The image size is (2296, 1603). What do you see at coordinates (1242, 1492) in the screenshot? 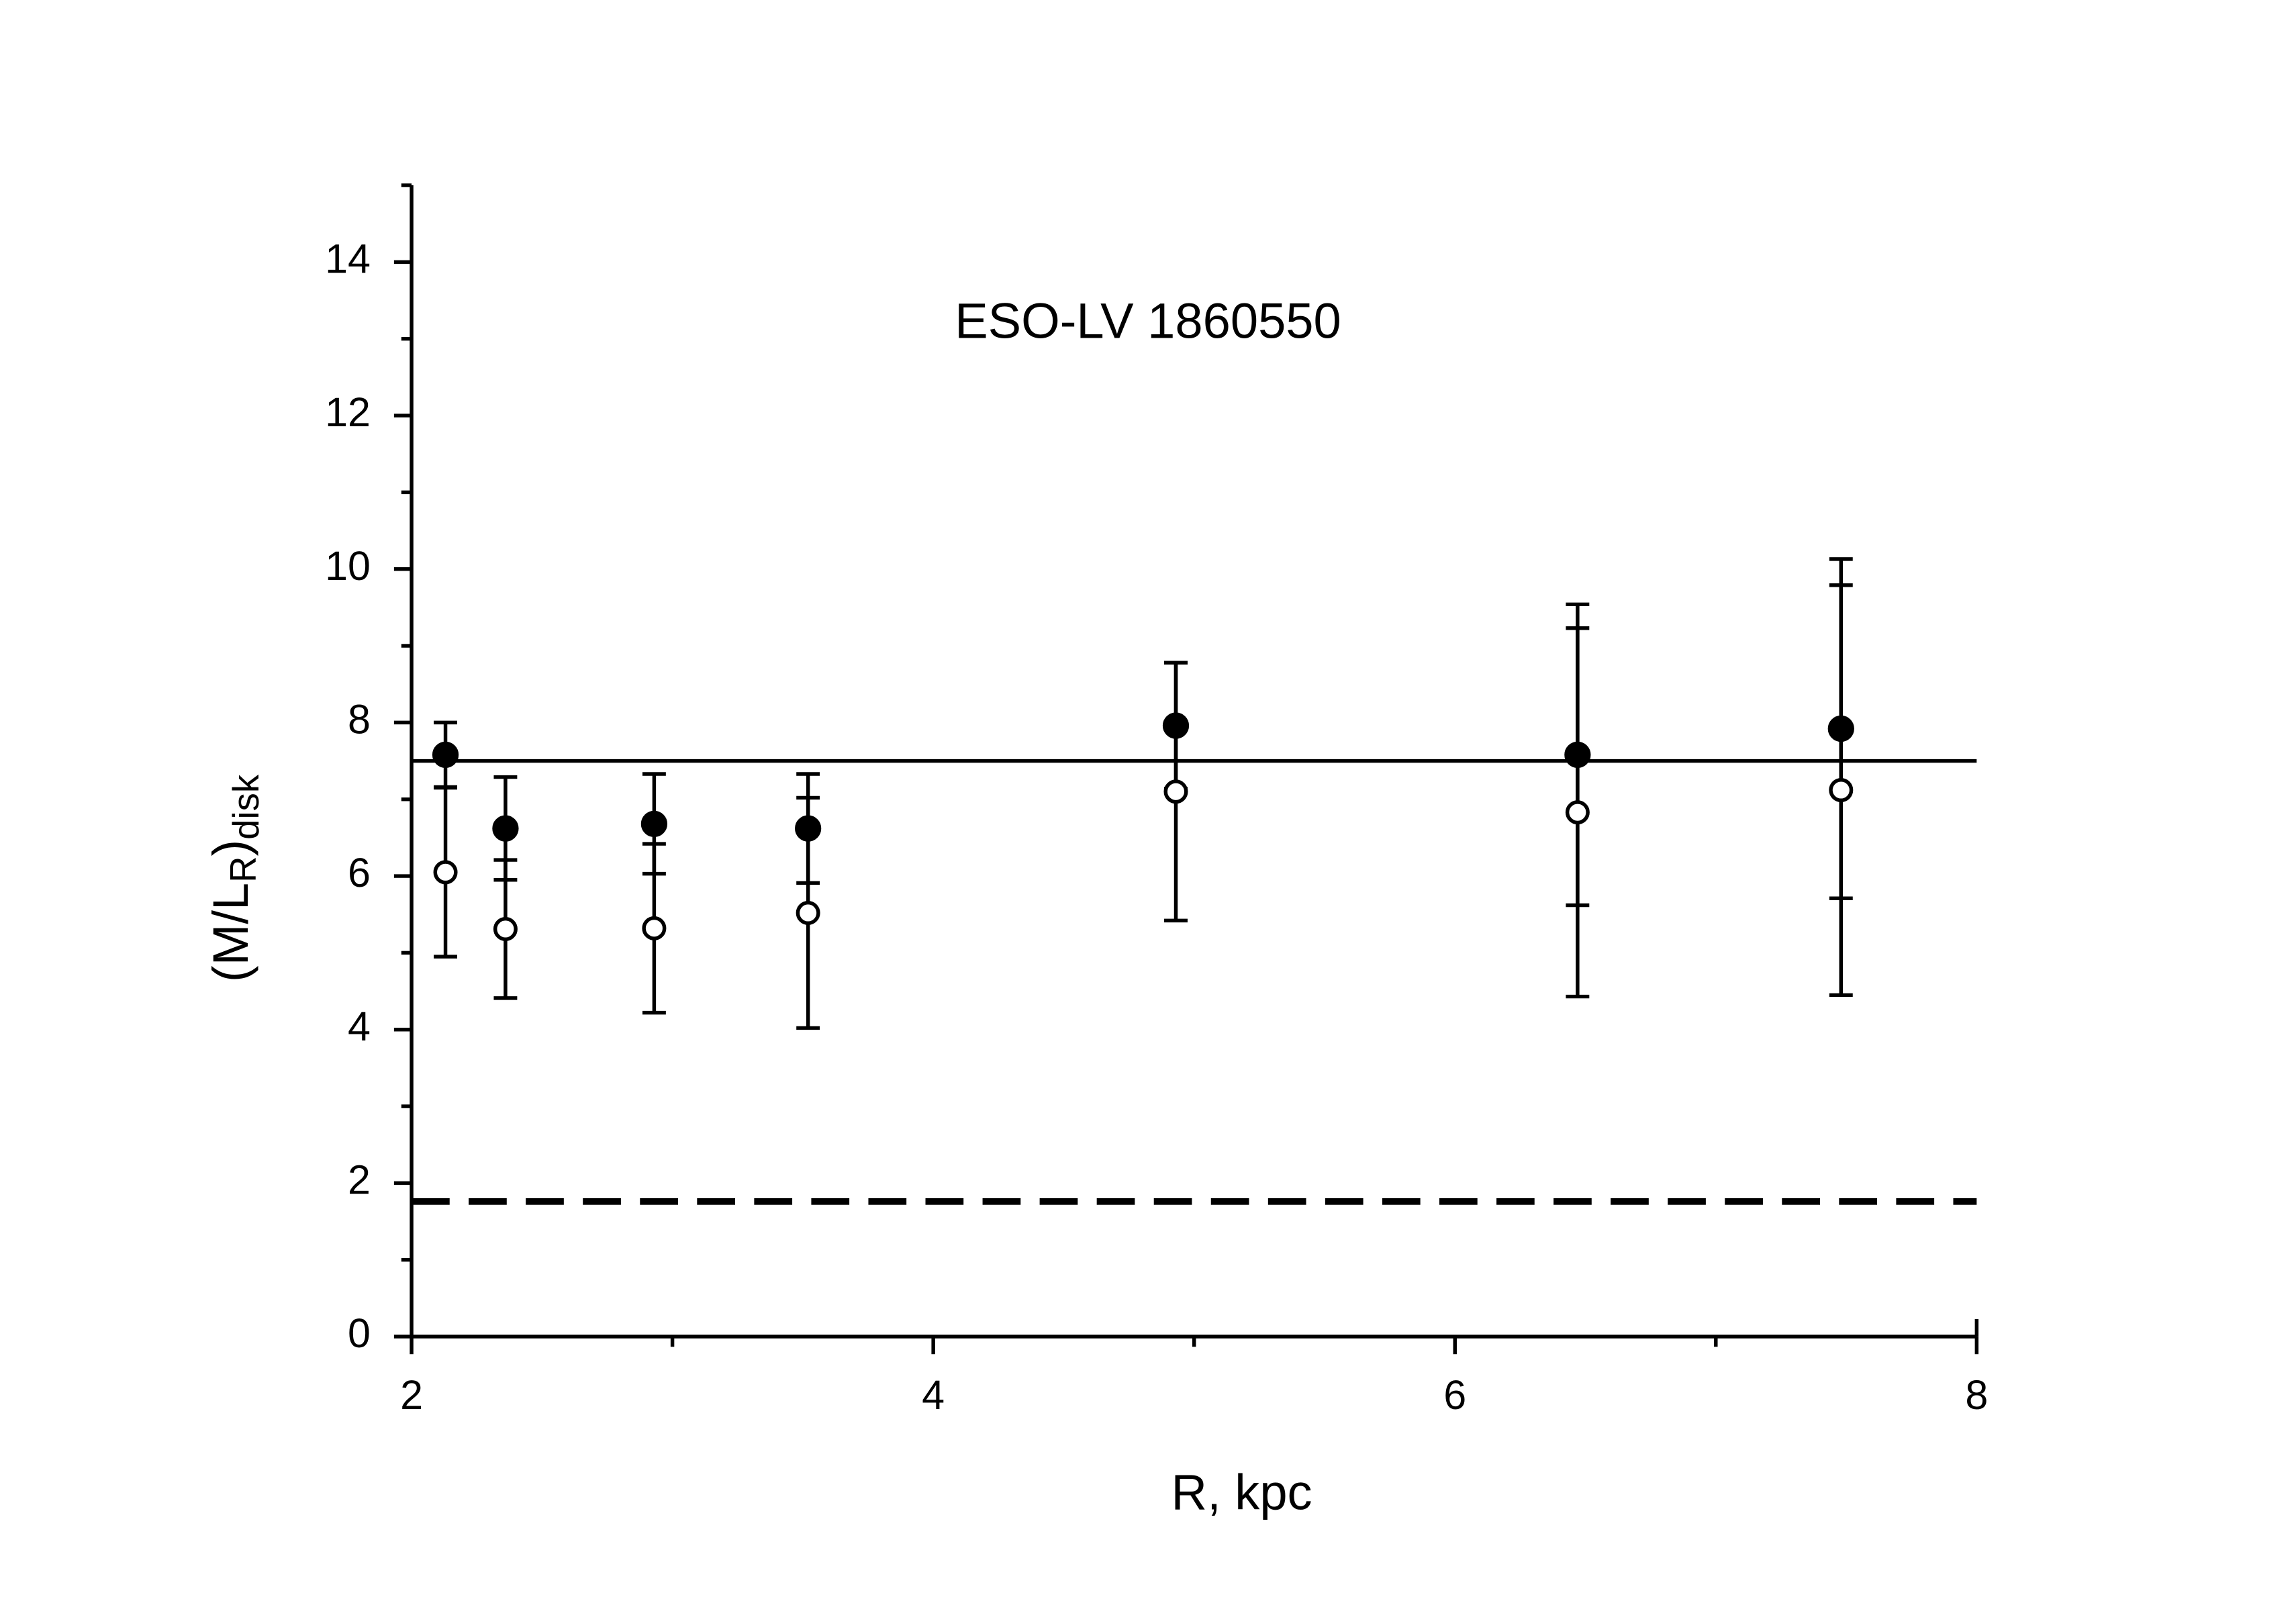
I see `x-axis-label: R, kpc` at bounding box center [1242, 1492].